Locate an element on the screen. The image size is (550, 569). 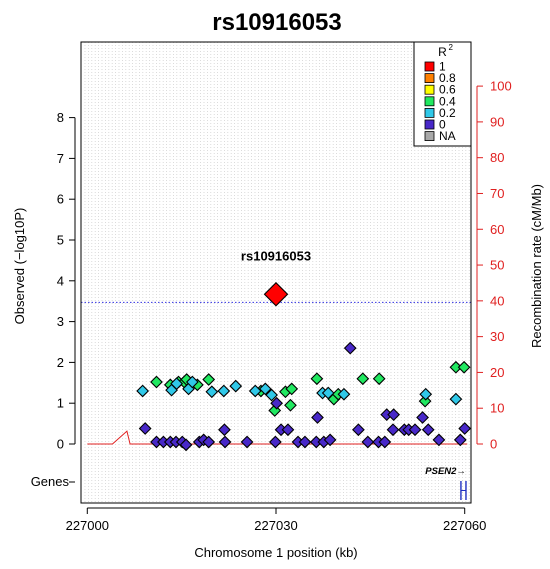
index-snp-point is located at coordinates (276, 294).